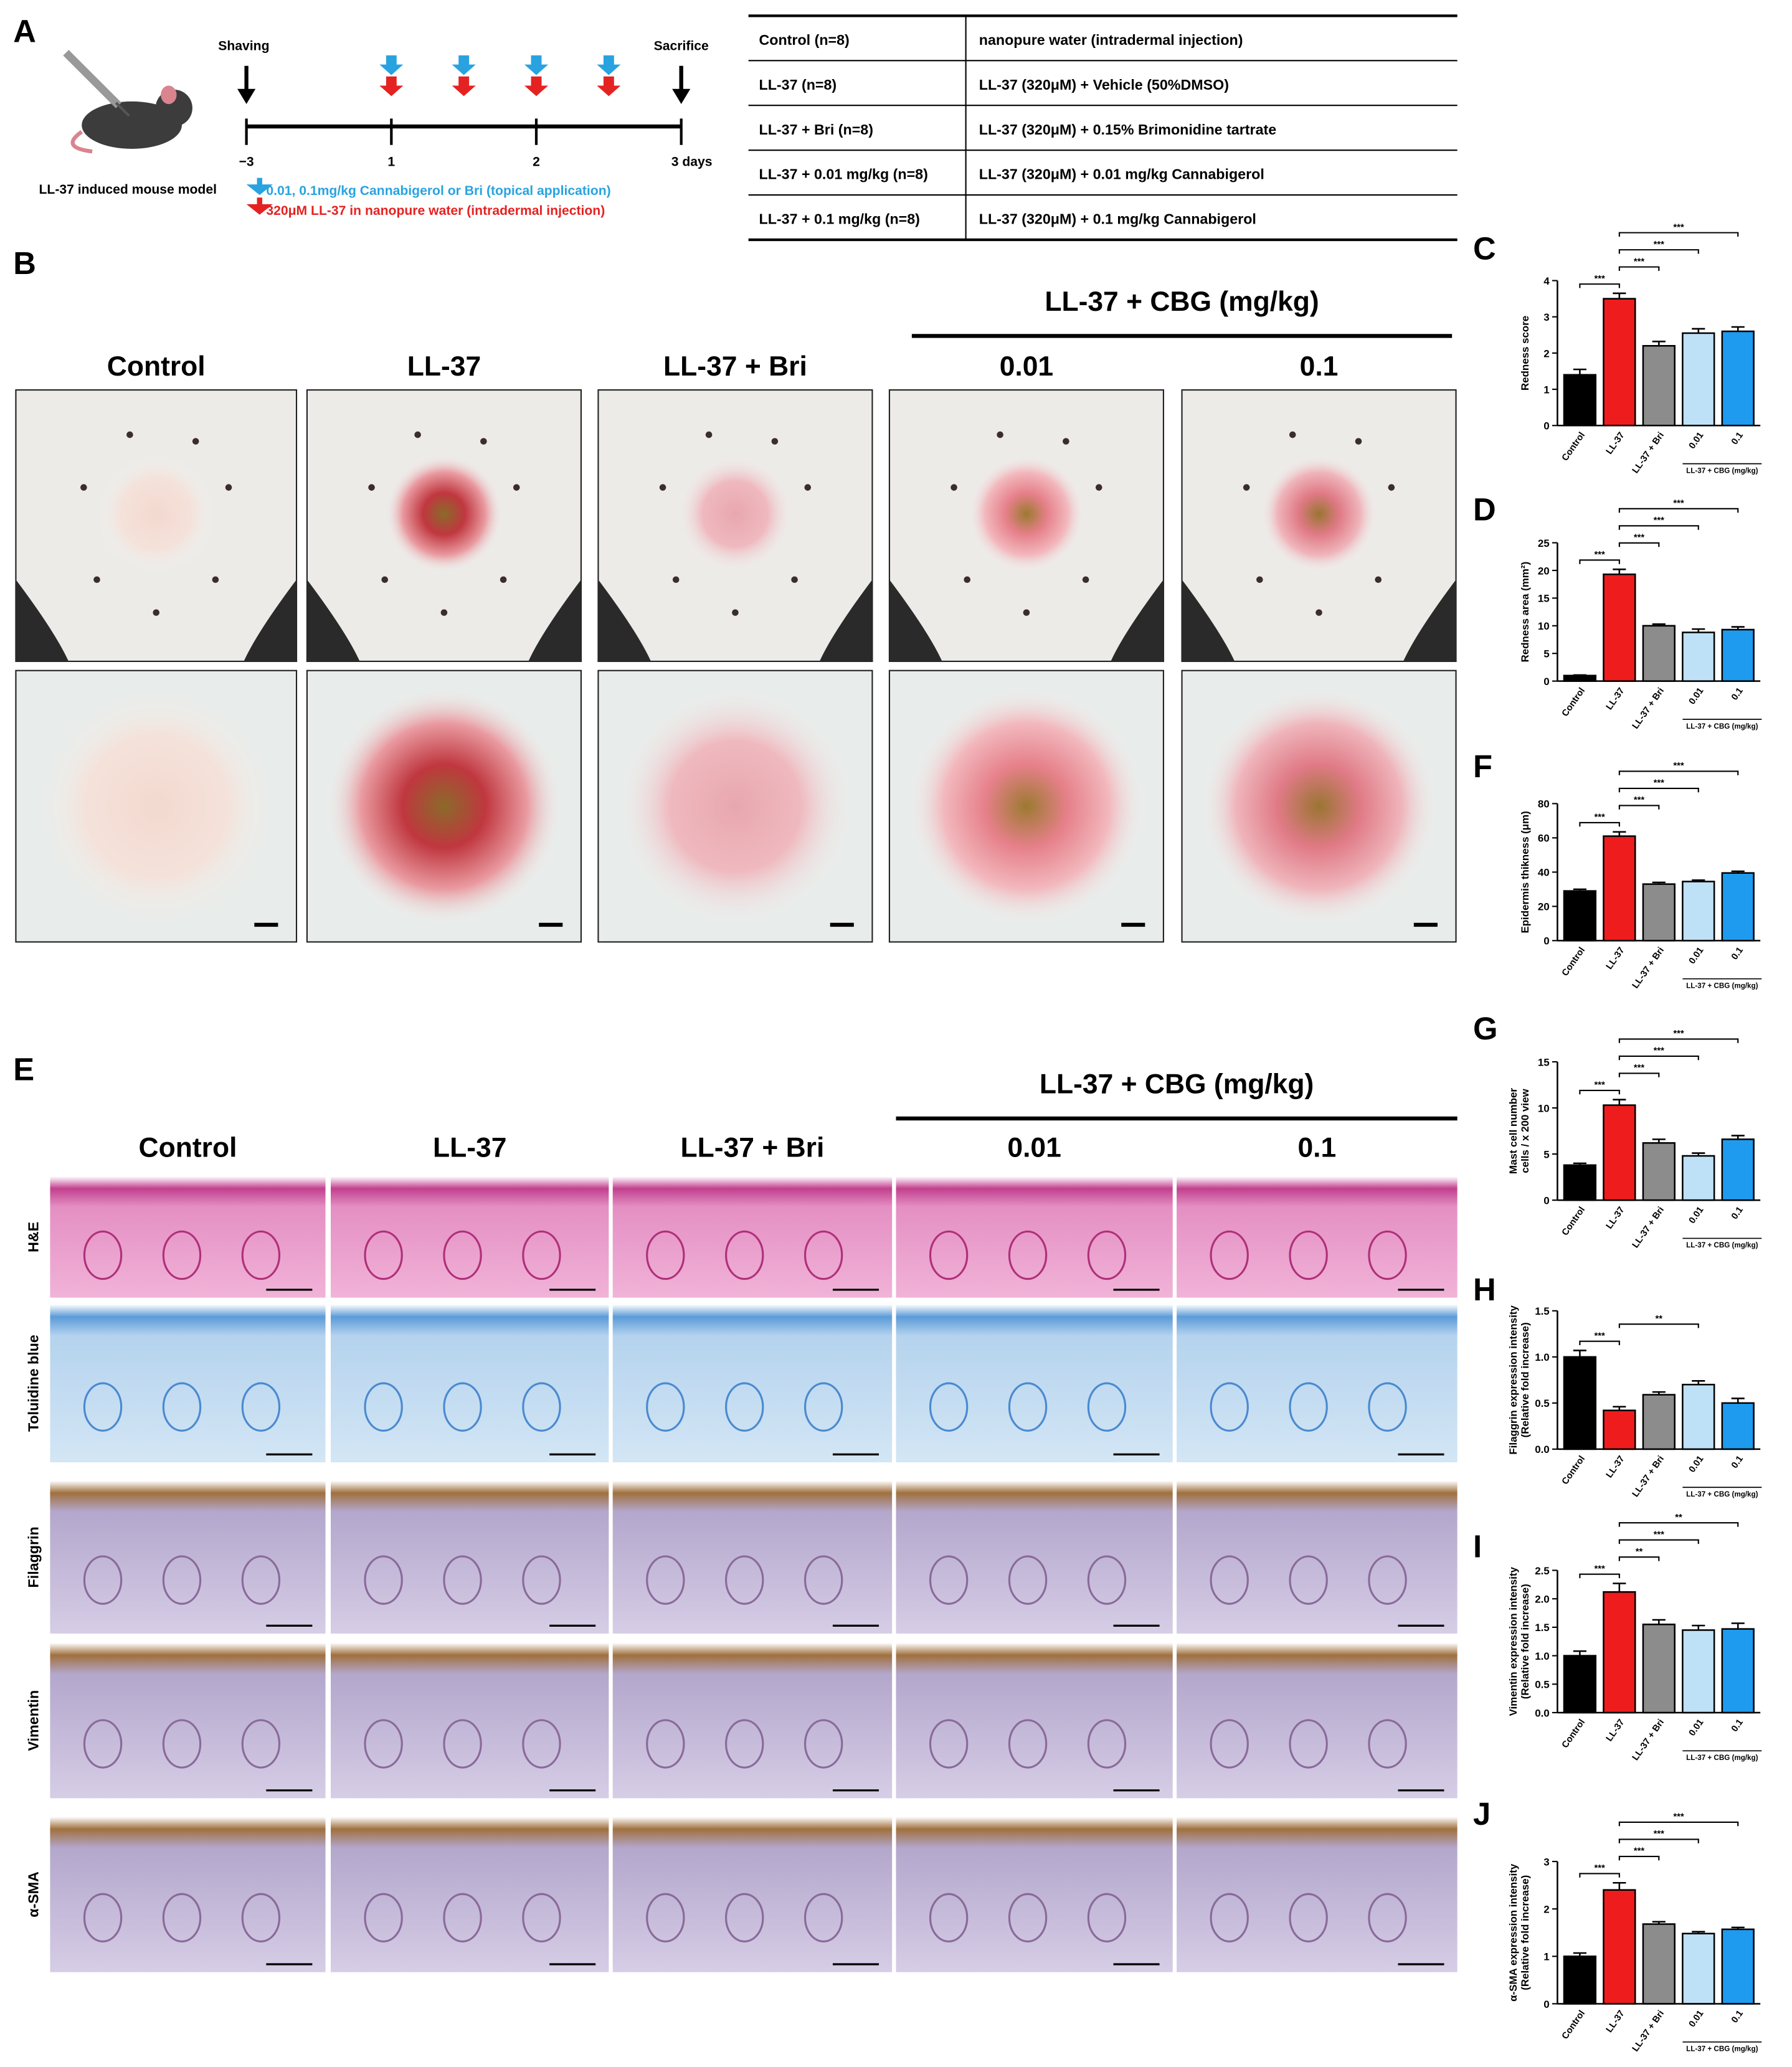  I want to click on table-cell: LL-37 + Bri (n=8), so click(816, 129).